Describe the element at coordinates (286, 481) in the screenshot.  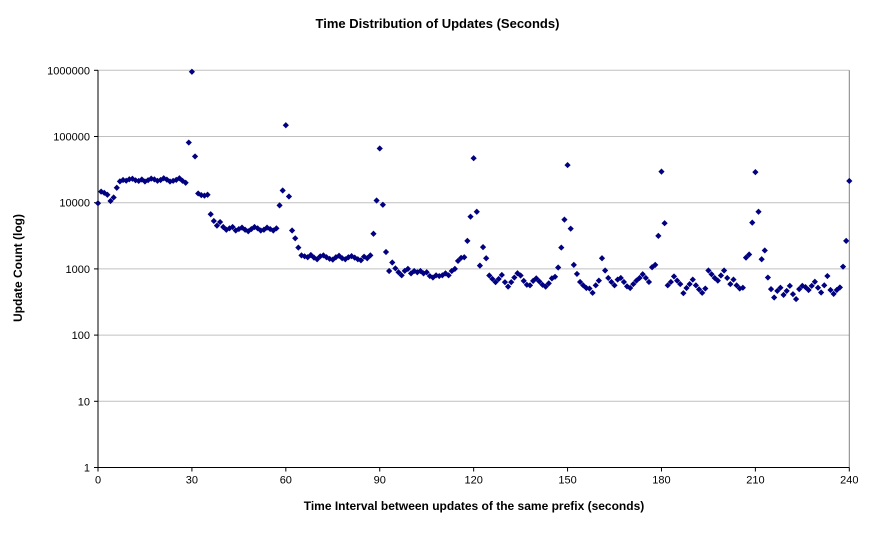
I see `x-tick-label: 60` at that location.